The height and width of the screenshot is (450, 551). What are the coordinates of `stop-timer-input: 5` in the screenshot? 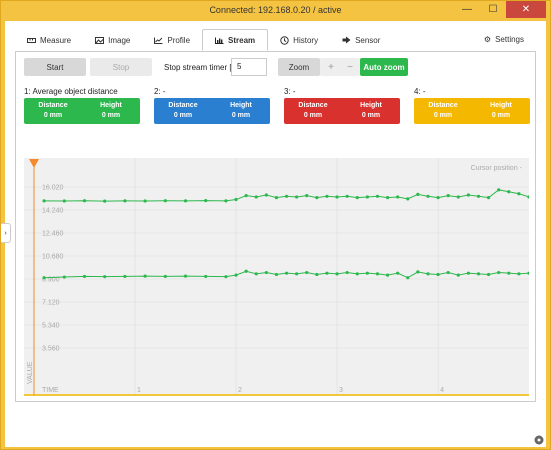 It's located at (249, 67).